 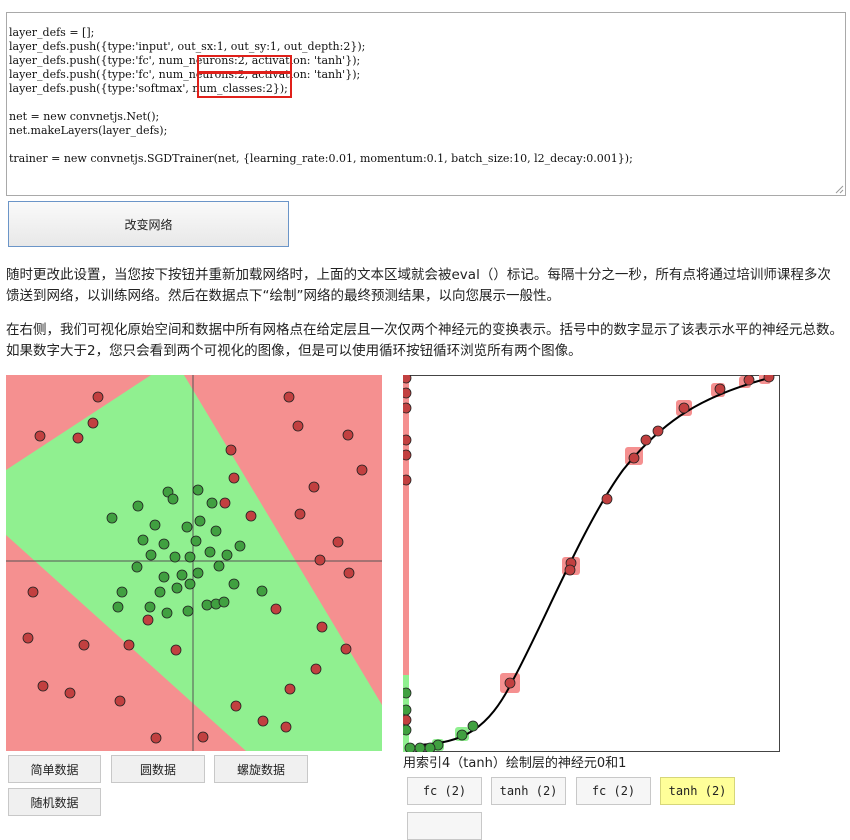 I want to click on circle-data-button: 圆数据, so click(x=158, y=769).